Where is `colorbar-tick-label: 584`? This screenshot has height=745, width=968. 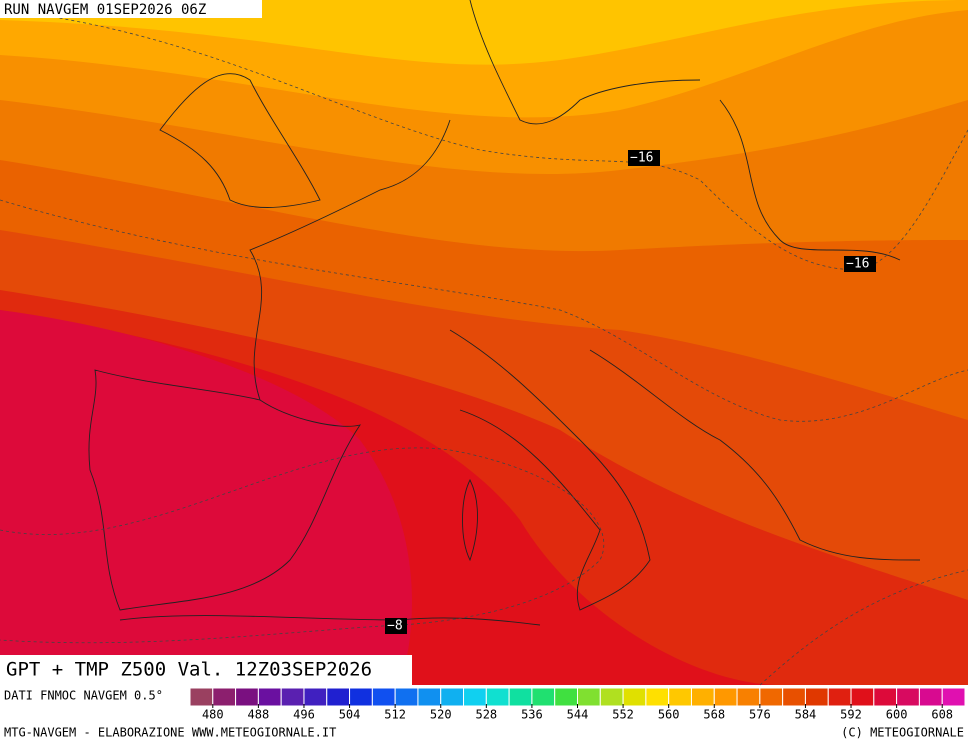
colorbar-tick-label: 584 is located at coordinates (806, 715).